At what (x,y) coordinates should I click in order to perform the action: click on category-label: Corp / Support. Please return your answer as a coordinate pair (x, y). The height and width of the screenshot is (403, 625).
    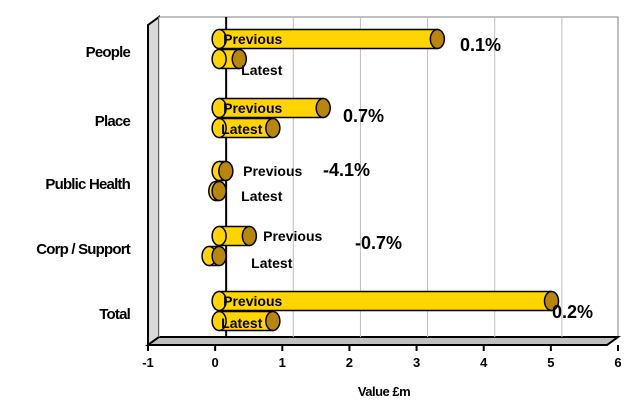
    Looking at the image, I should click on (83, 249).